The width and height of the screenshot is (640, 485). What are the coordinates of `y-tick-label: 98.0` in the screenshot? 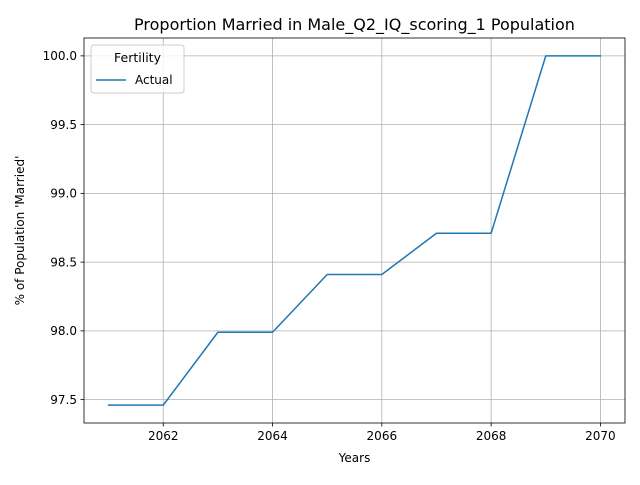 It's located at (63, 331).